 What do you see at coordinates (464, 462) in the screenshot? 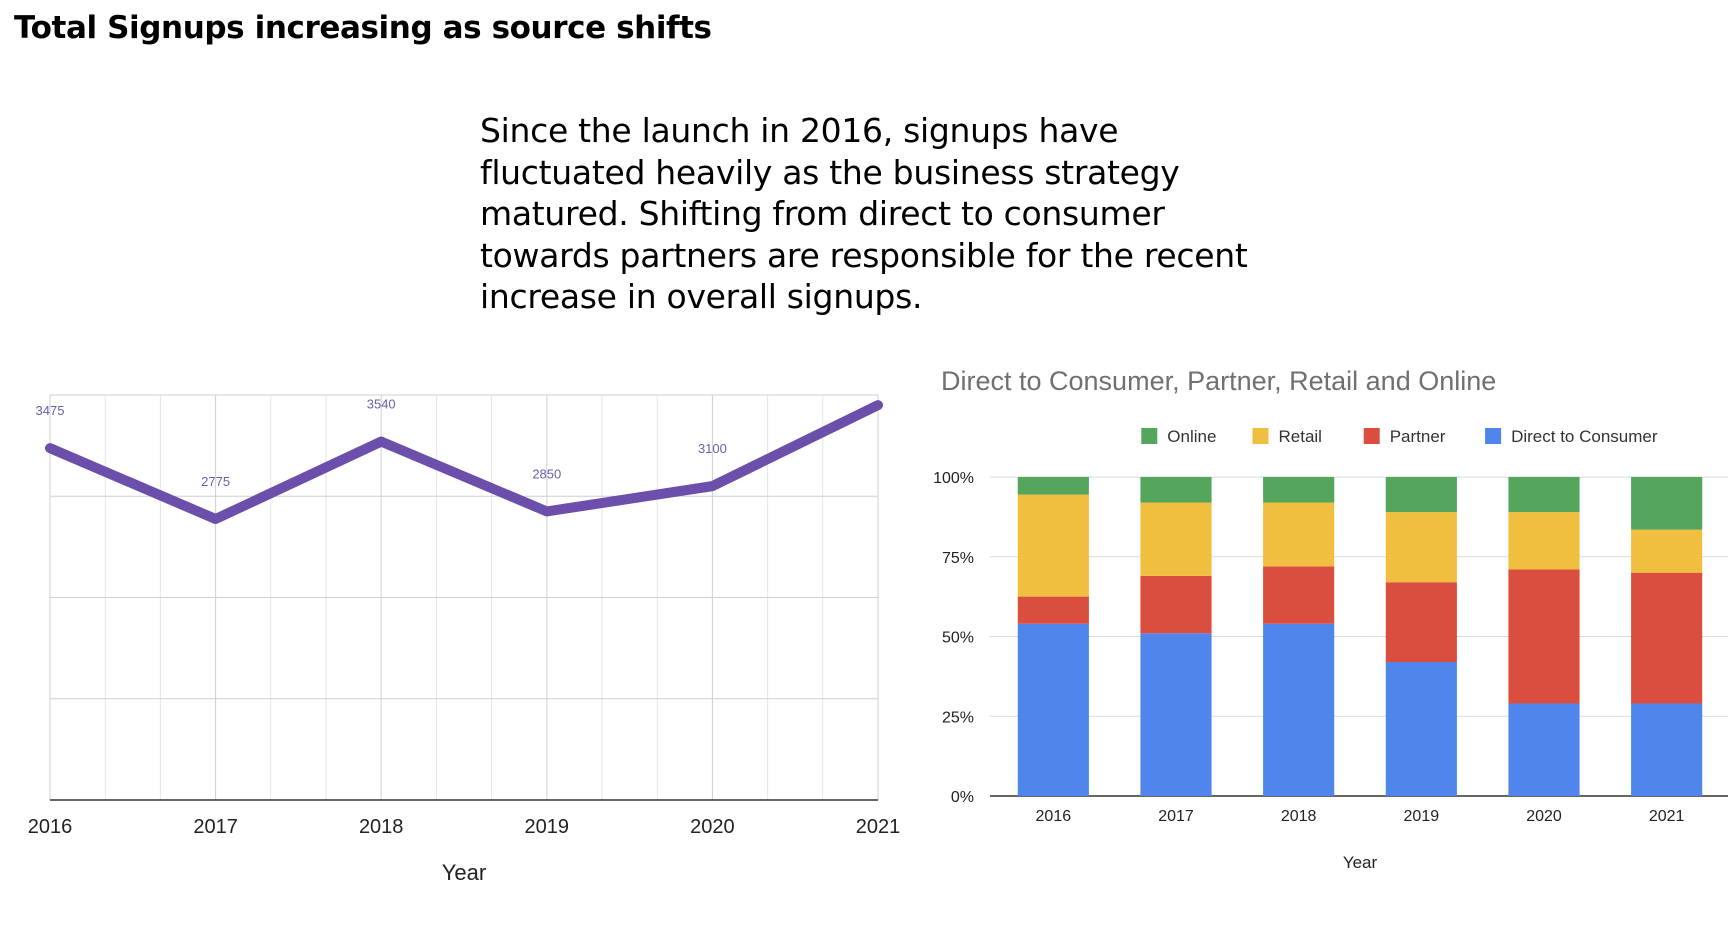
I see `signups-line` at bounding box center [464, 462].